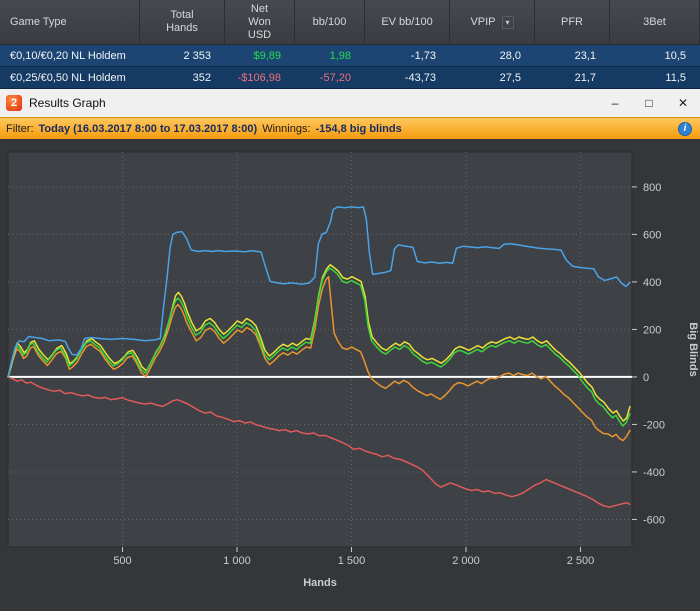 This screenshot has width=700, height=611. What do you see at coordinates (197, 56) in the screenshot?
I see `cell-total-hands: 2 353` at bounding box center [197, 56].